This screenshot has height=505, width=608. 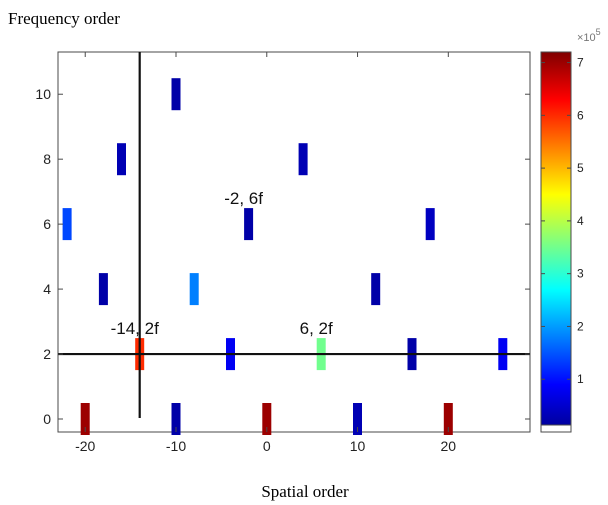 What do you see at coordinates (449, 446) in the screenshot?
I see `x-tick-label-4: 20` at bounding box center [449, 446].